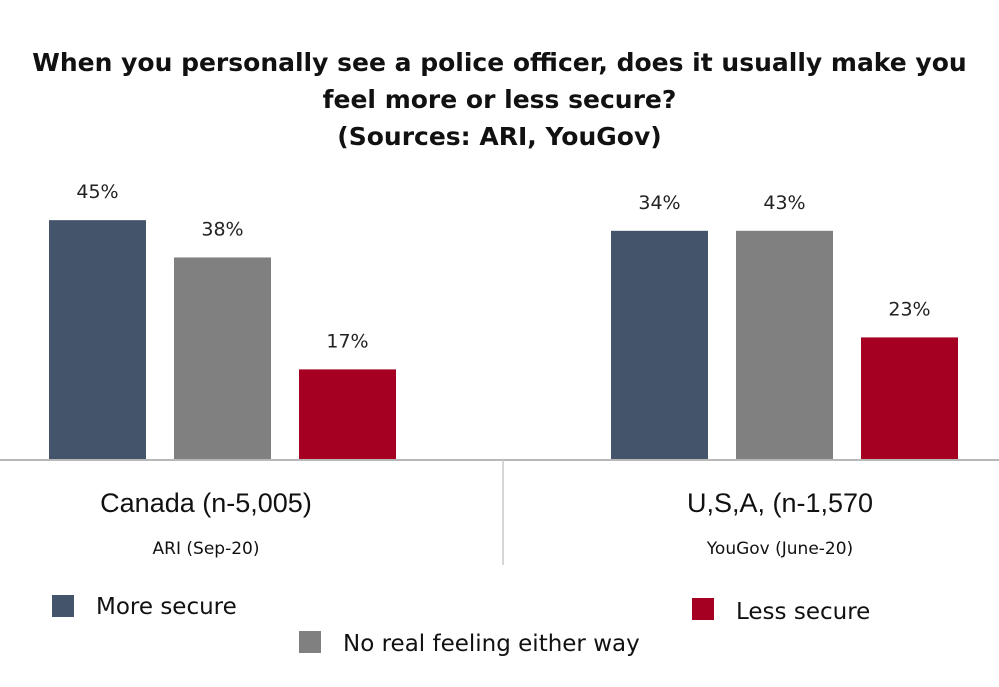 The width and height of the screenshot is (999, 687). Describe the element at coordinates (222, 229) in the screenshot. I see `data-label-1-2: 38%` at that location.